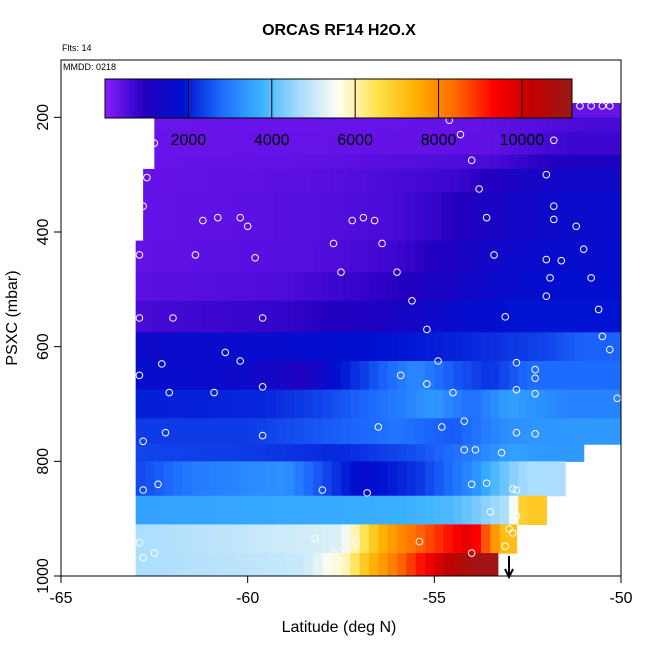 This screenshot has width=650, height=650. What do you see at coordinates (272, 140) in the screenshot?
I see `colorbar-tick-label: 4000` at bounding box center [272, 140].